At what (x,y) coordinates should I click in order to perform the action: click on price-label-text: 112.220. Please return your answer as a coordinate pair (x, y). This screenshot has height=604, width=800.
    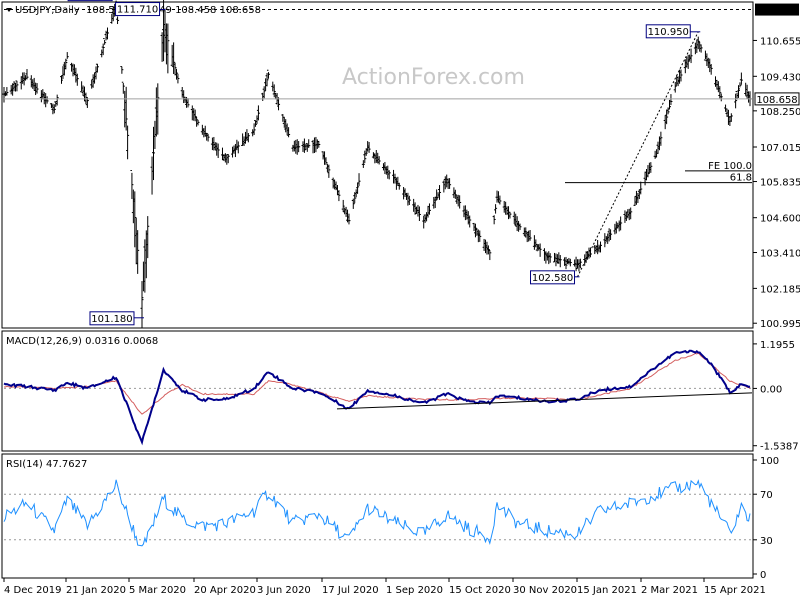
    Looking at the image, I should click on (89, 0).